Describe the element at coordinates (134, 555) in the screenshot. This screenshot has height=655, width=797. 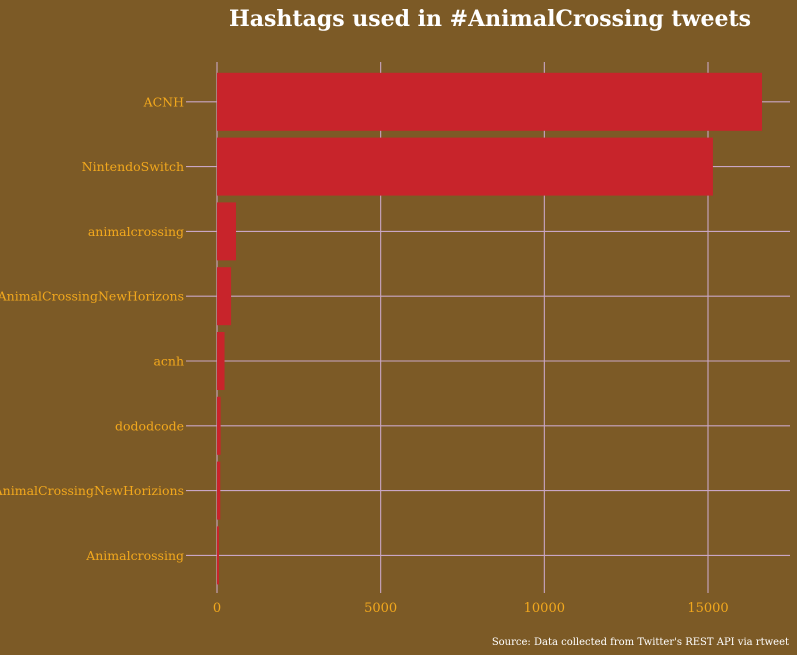
I see `category-label-7: Animalcrossing` at that location.